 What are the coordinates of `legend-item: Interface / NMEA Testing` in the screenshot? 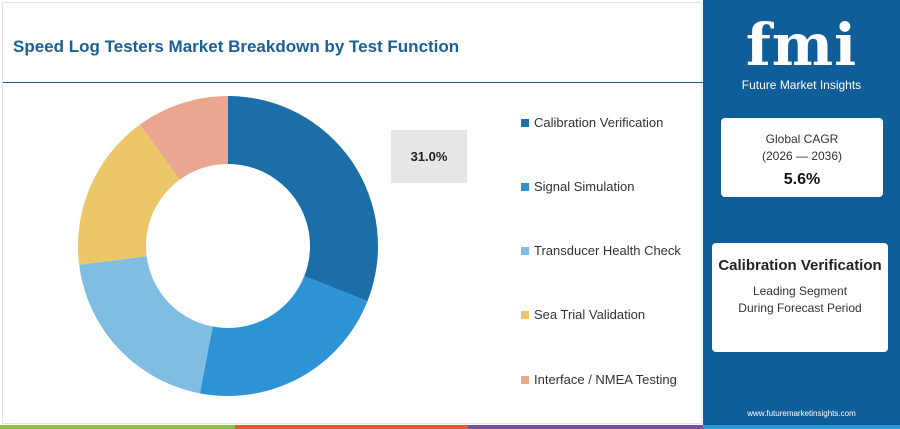 It's located at (599, 379).